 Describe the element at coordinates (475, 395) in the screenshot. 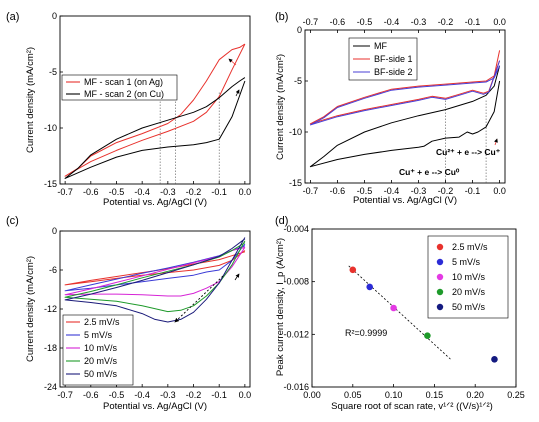

I see `x-tick-label: 0.20` at that location.